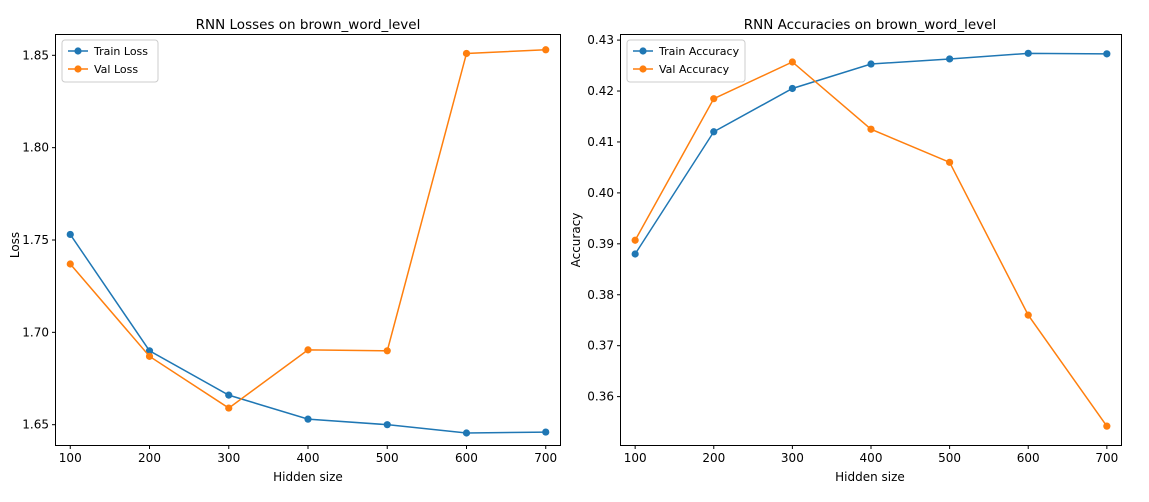 The height and width of the screenshot is (502, 1149). I want to click on accuracy-chart-legend-label: Val Accuracy, so click(694, 69).